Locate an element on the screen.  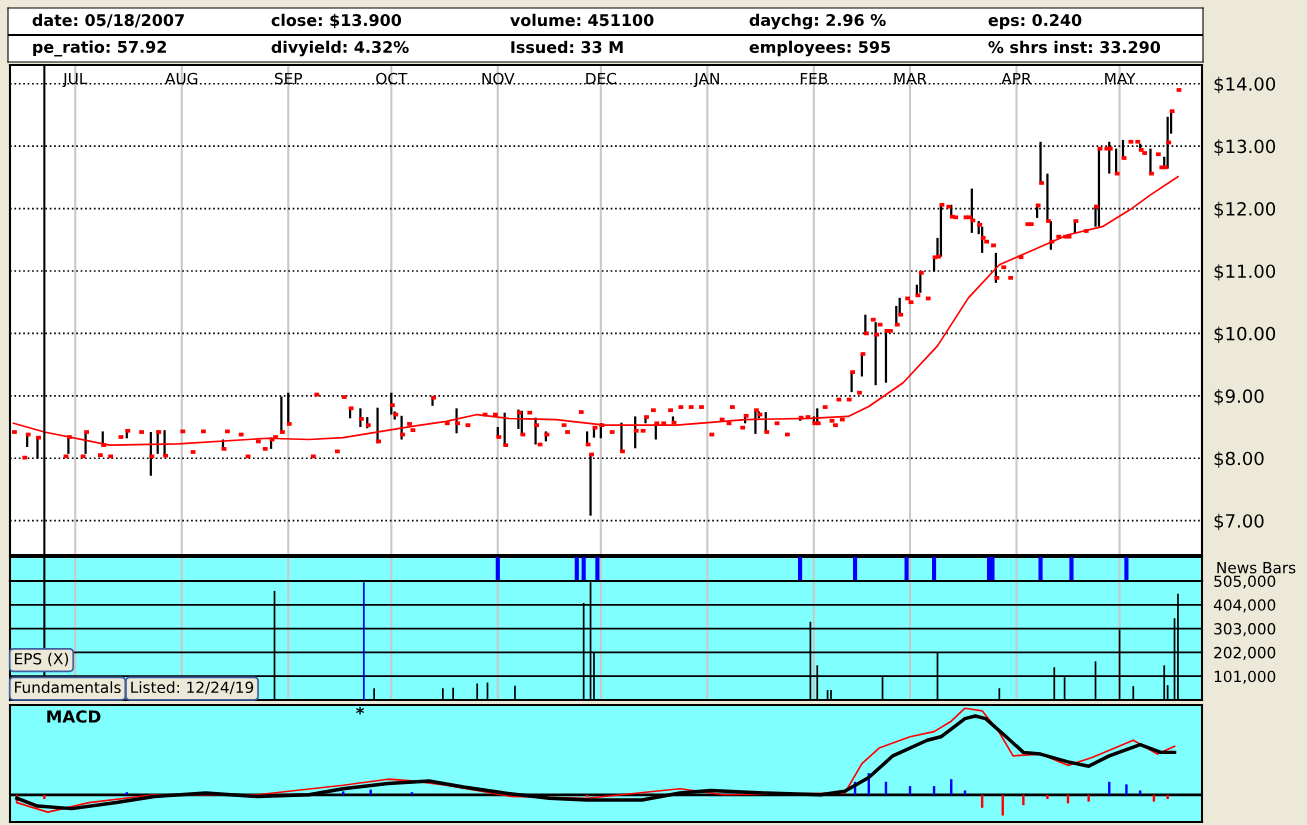
text: % shrs inst: 33.290 is located at coordinates (1074, 47).